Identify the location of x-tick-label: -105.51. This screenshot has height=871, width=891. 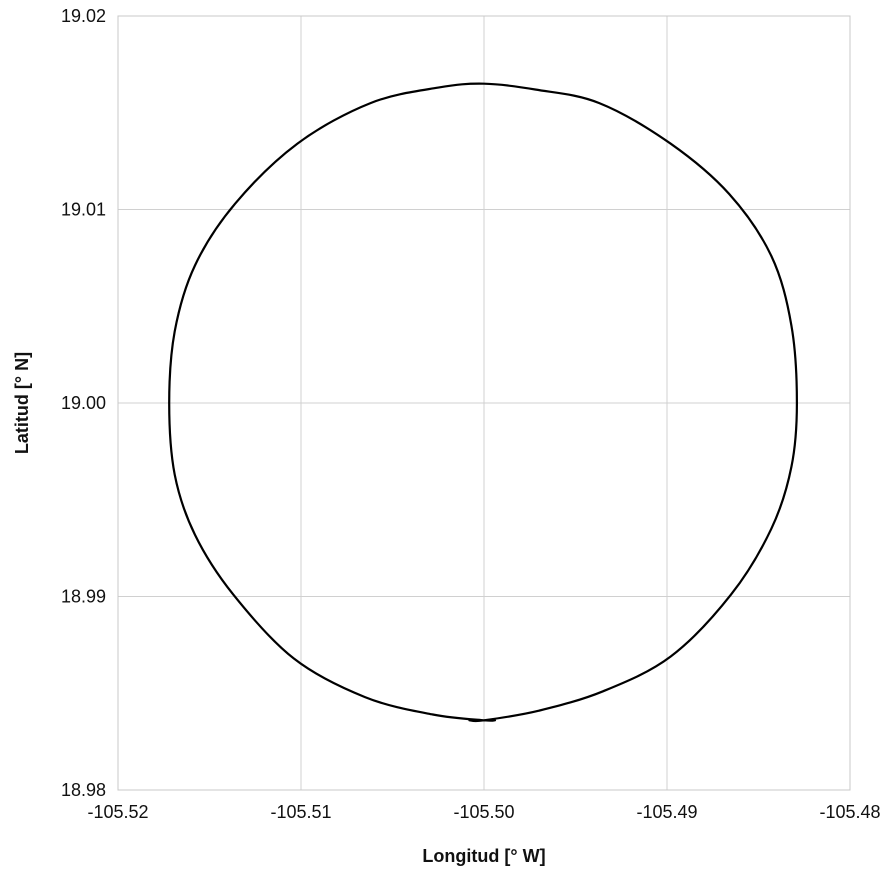
(300, 812).